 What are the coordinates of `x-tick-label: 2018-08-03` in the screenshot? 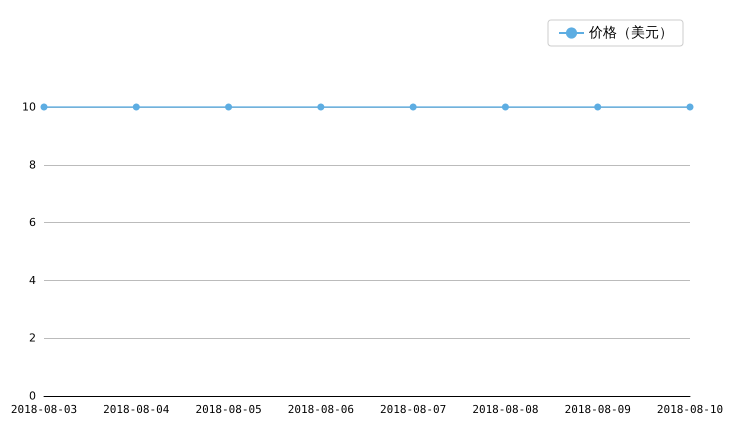 It's located at (44, 409).